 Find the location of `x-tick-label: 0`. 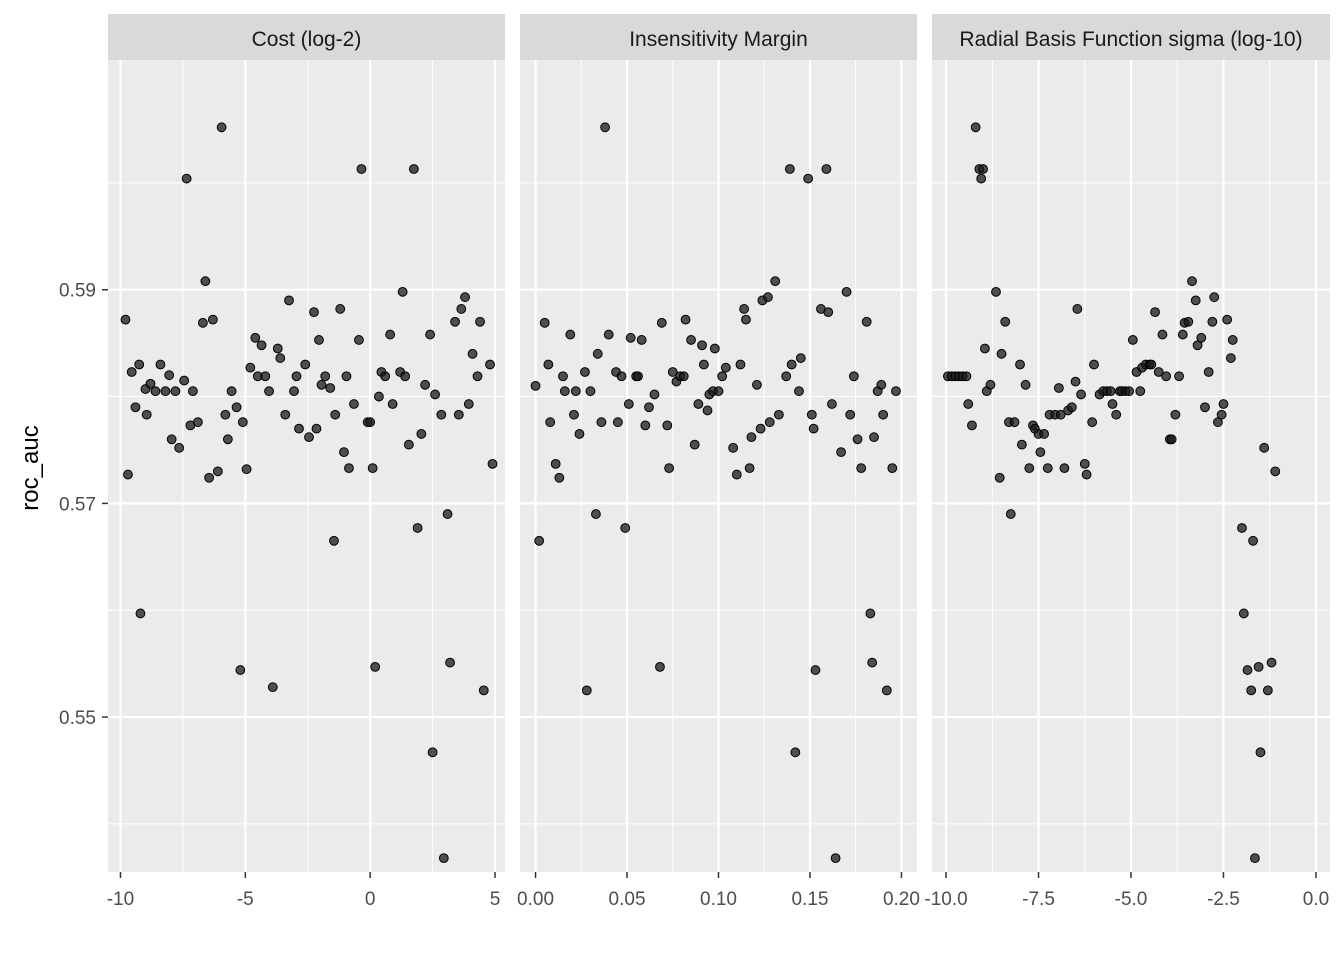

x-tick-label: 0 is located at coordinates (370, 899).